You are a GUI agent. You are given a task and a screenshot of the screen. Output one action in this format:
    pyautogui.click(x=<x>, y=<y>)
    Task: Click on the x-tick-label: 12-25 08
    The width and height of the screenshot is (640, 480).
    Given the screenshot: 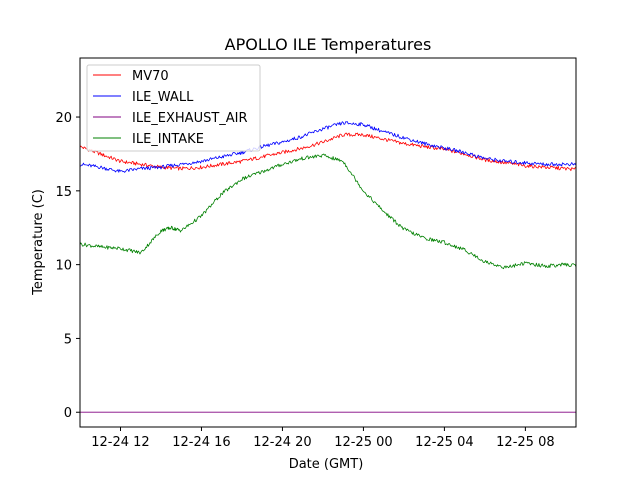 What is the action you would take?
    pyautogui.click(x=525, y=442)
    